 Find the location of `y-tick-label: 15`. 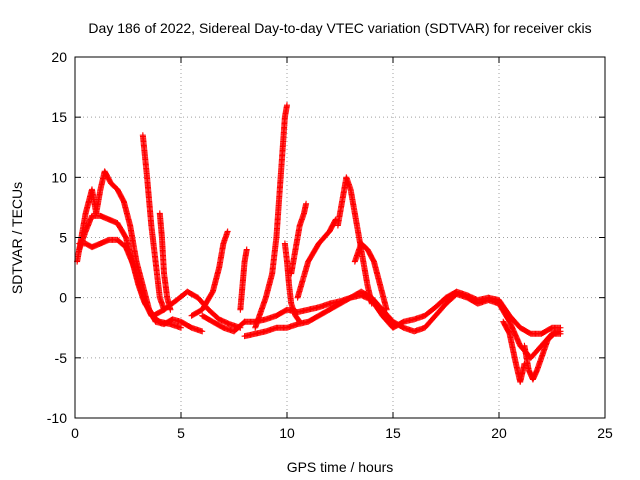

y-tick-label: 15 is located at coordinates (59, 117).